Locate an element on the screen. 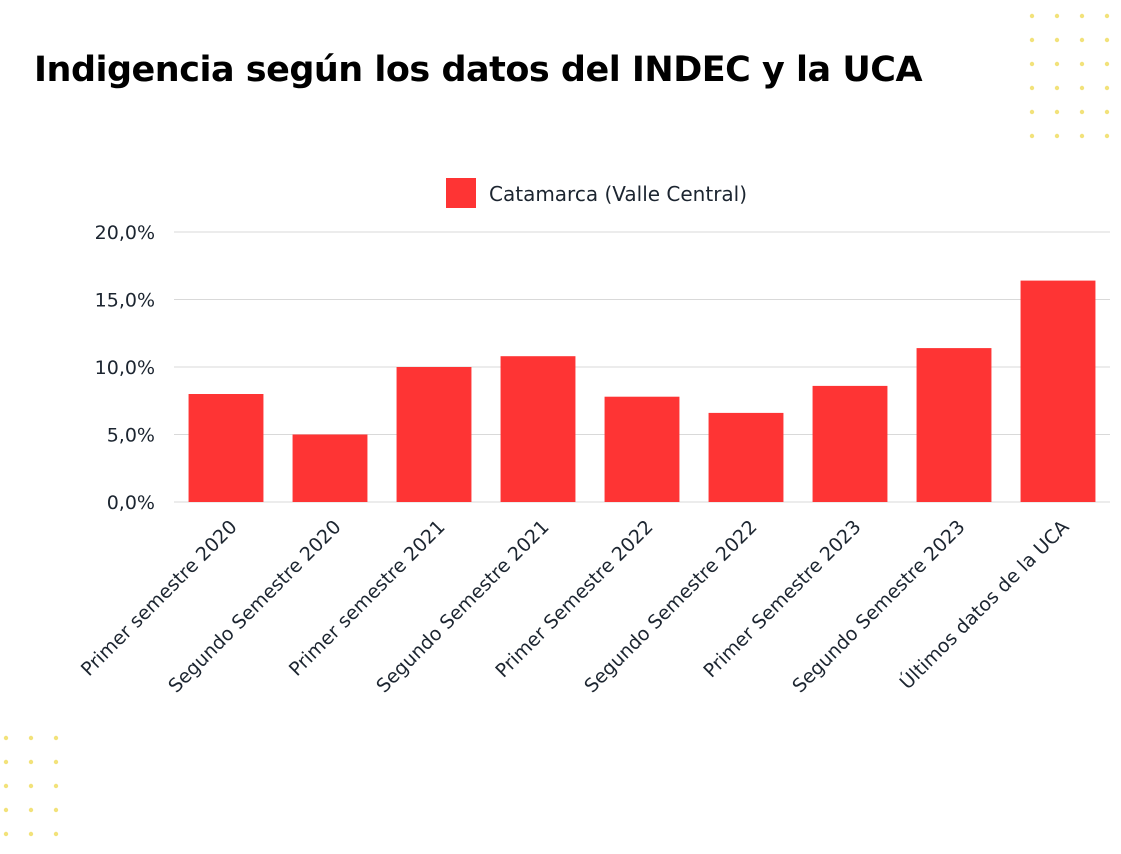  x-tick-label: Últimos datos de la UCA is located at coordinates (983, 604).